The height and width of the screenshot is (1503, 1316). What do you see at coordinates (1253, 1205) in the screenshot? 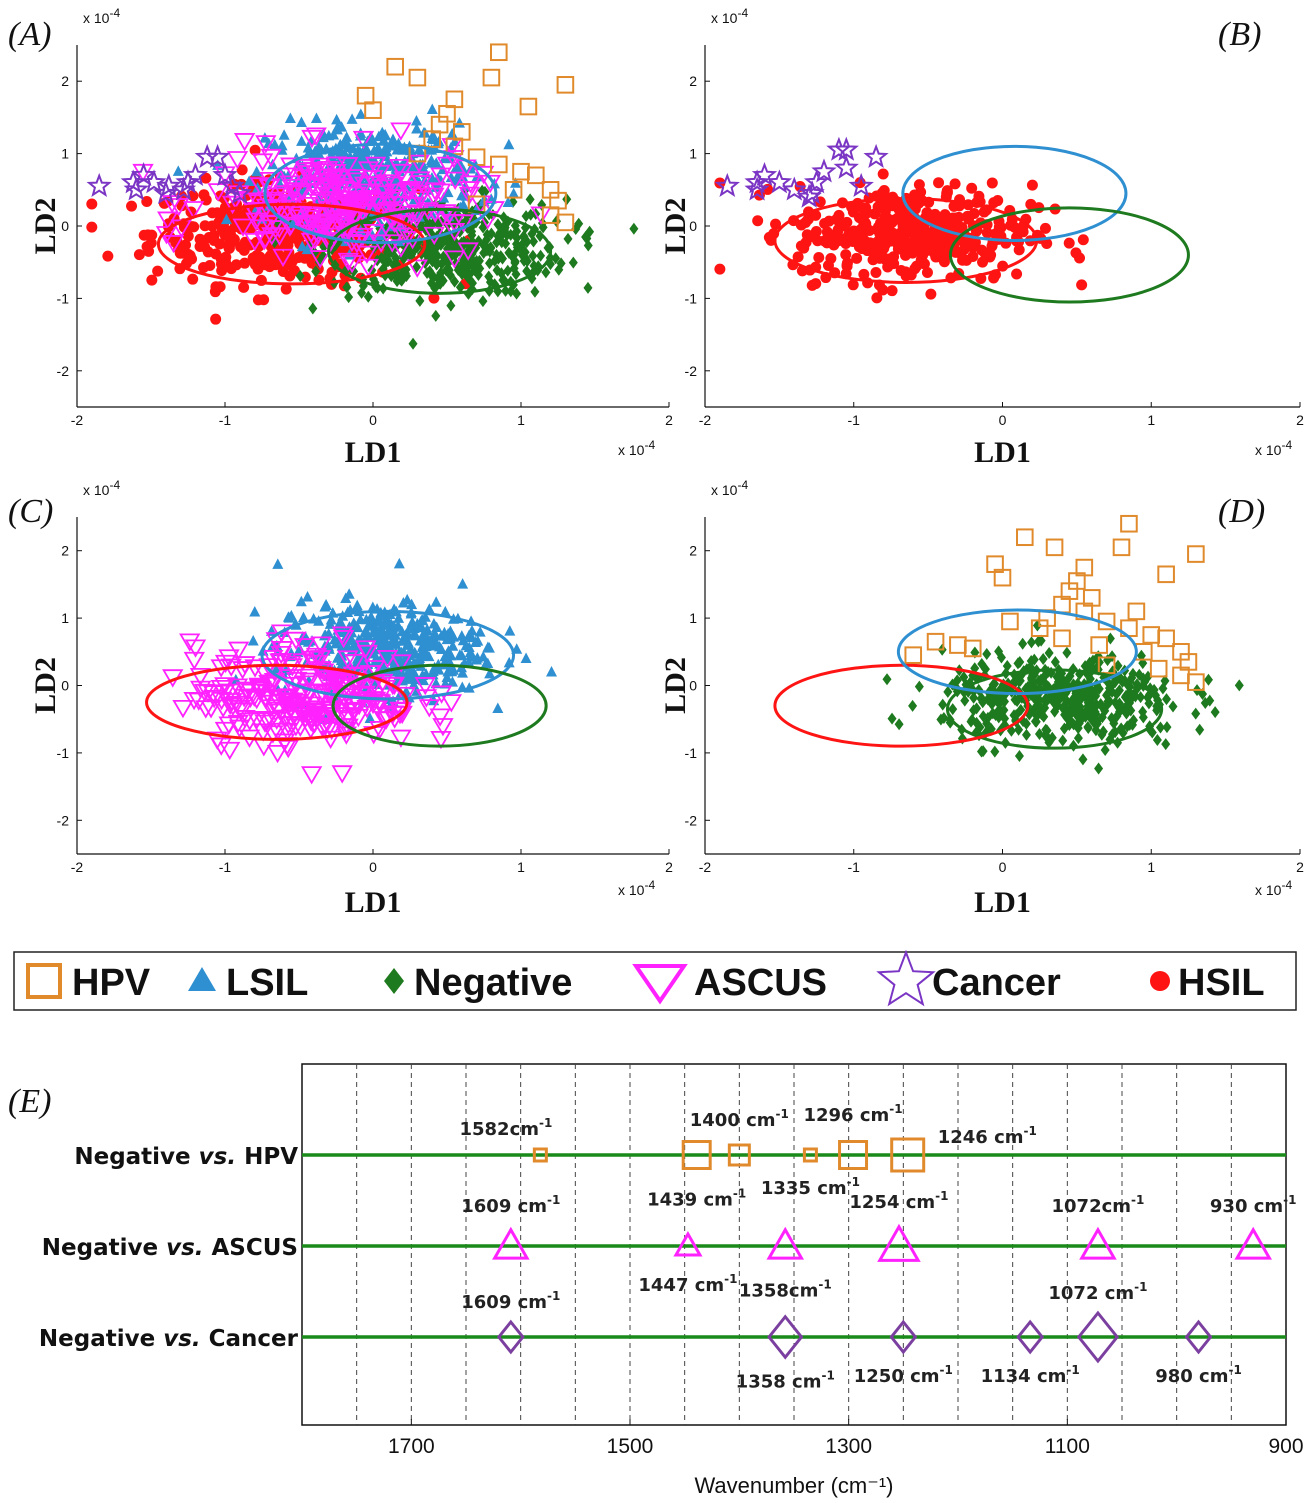
I see `band-label: 930 cm-1` at bounding box center [1253, 1205].